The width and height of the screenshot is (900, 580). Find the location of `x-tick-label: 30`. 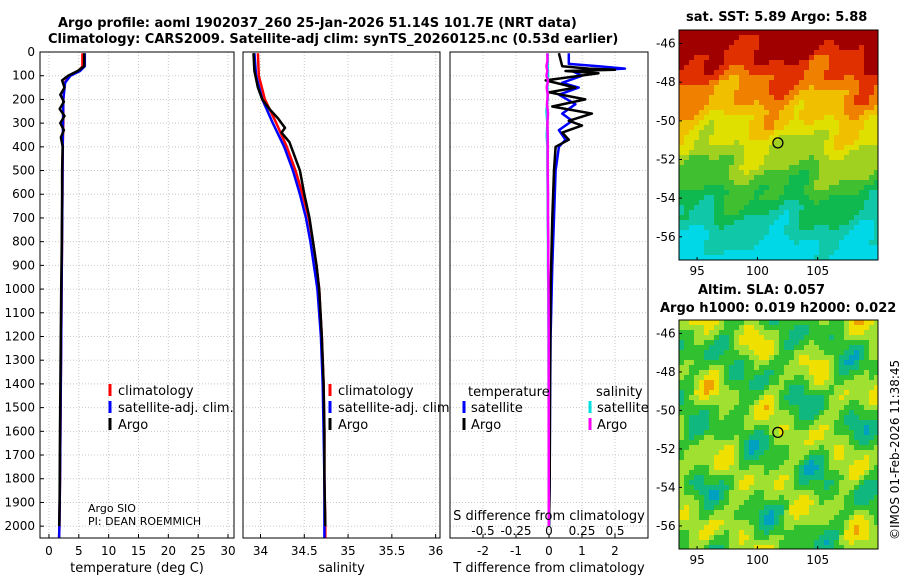

x-tick-label: 30 is located at coordinates (227, 551).